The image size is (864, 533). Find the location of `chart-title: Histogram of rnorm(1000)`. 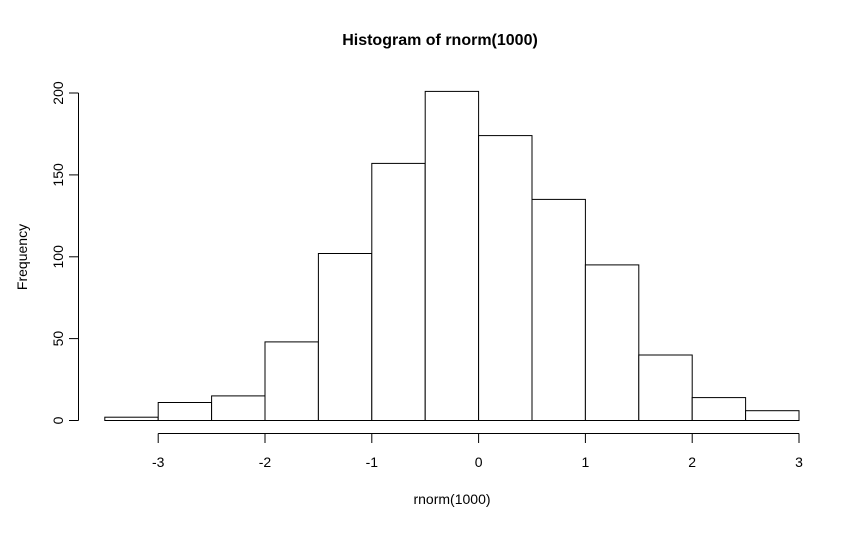

chart-title: Histogram of rnorm(1000) is located at coordinates (440, 40).